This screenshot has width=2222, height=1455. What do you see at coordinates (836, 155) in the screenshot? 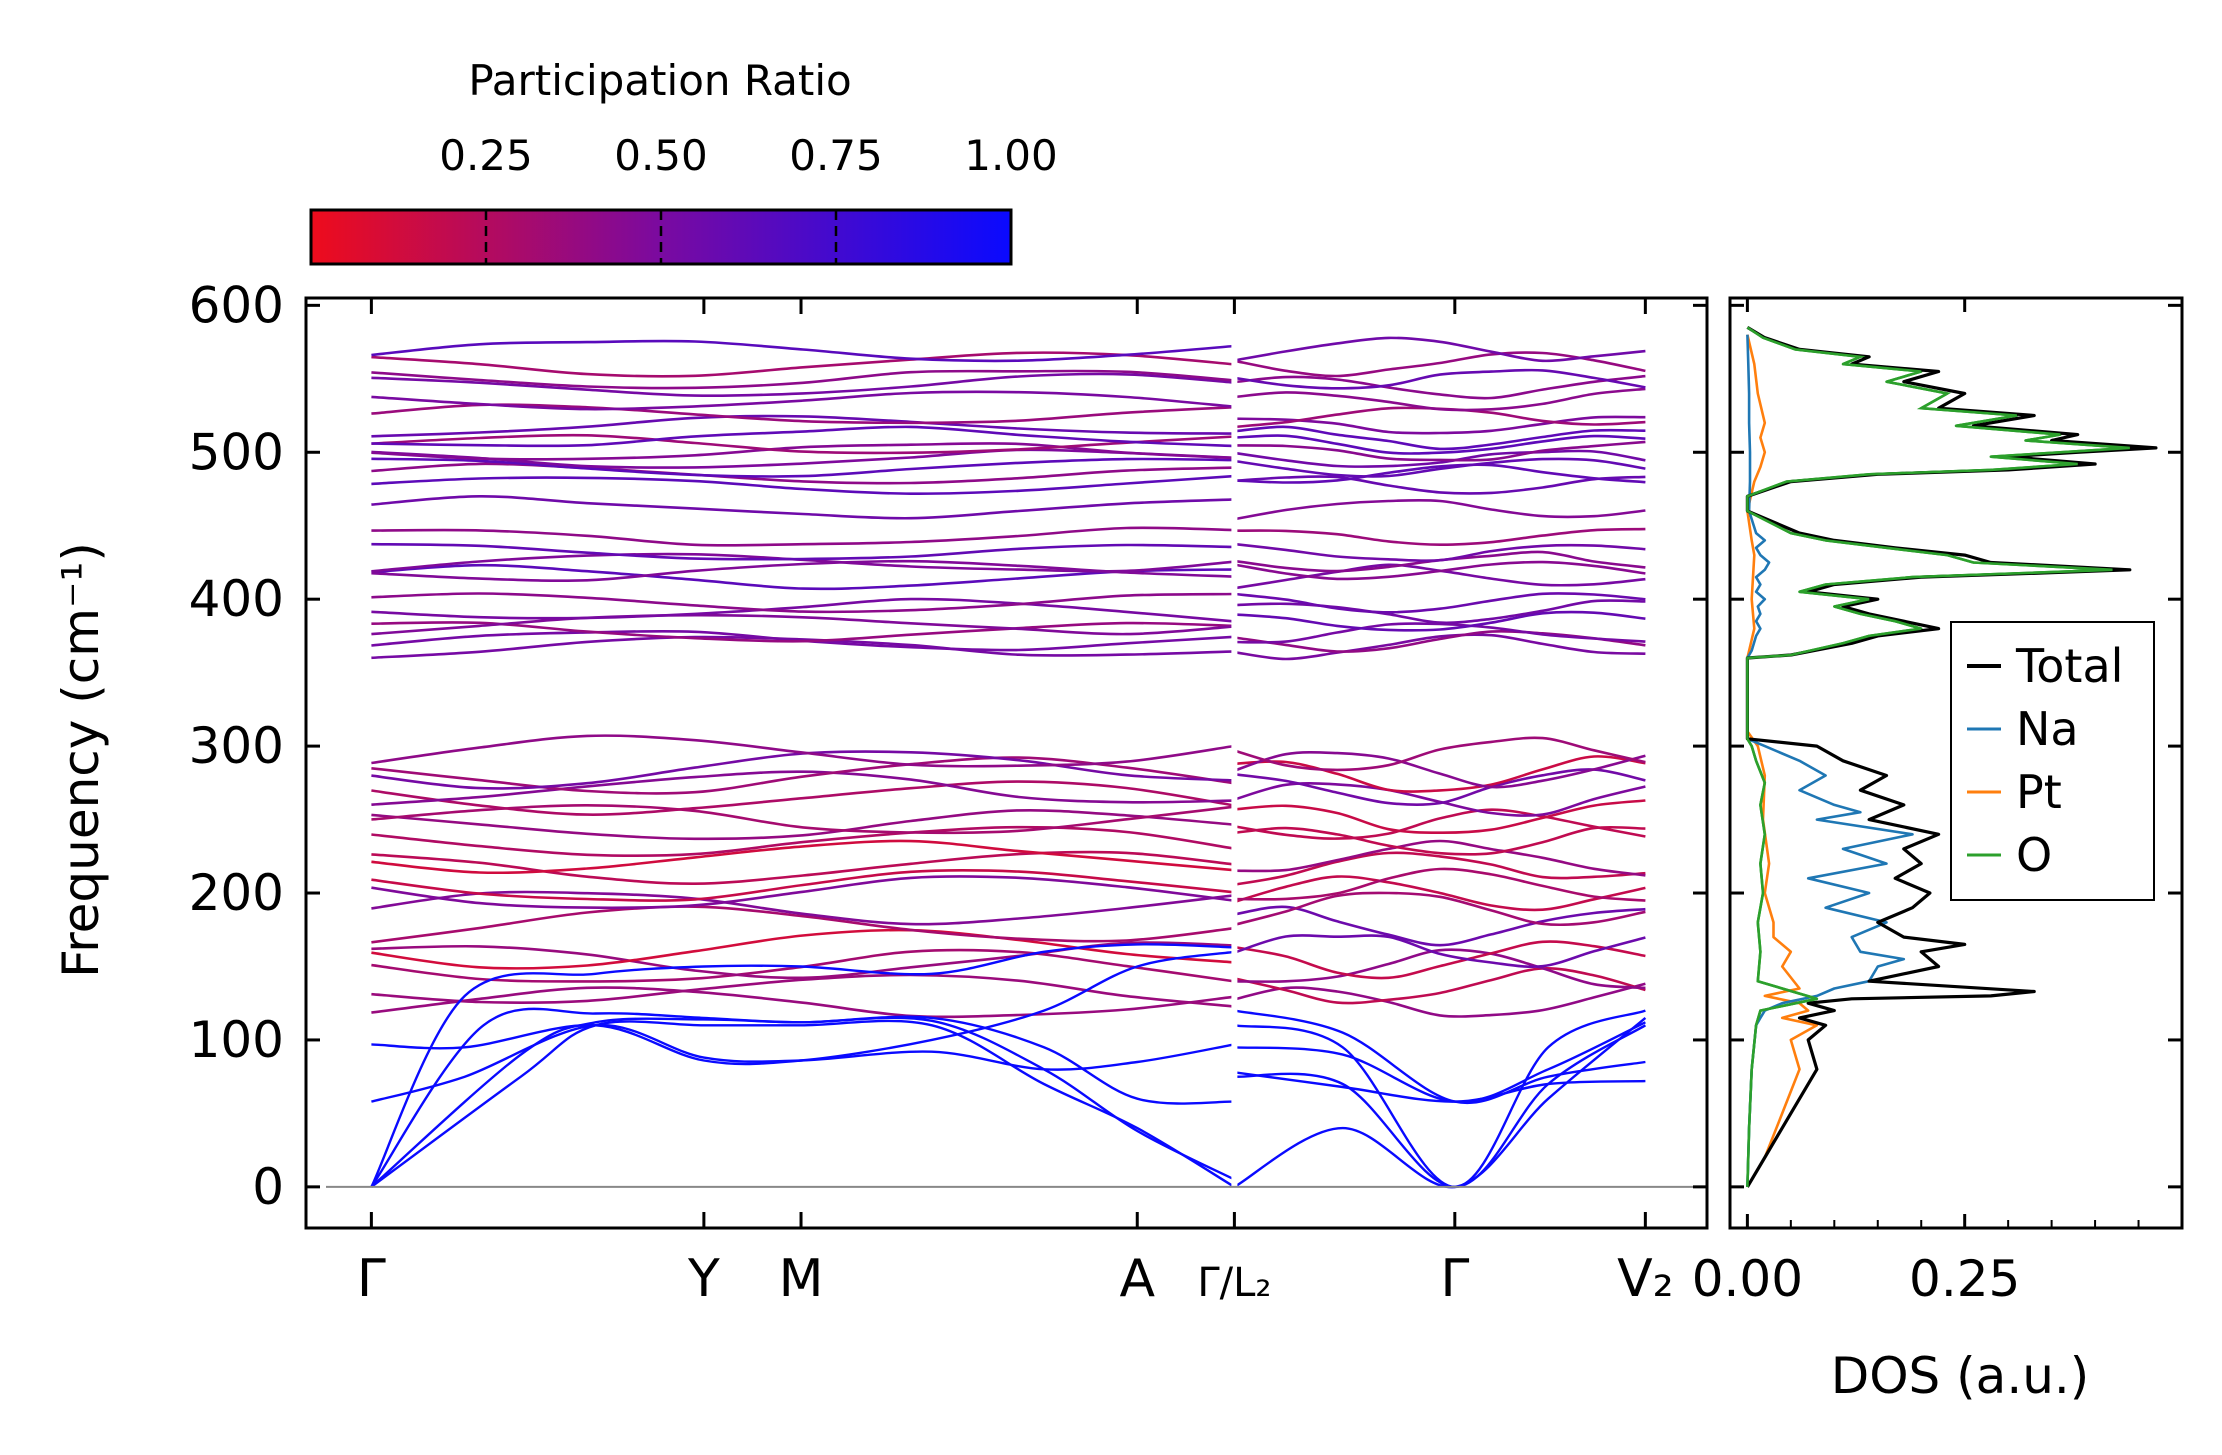
I see `colorbar-tick-label: 0.75` at bounding box center [836, 155].